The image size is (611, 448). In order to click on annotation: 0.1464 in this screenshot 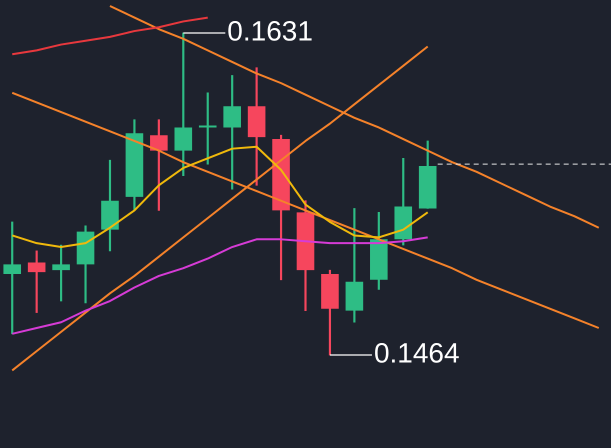, I will do `click(417, 353)`.